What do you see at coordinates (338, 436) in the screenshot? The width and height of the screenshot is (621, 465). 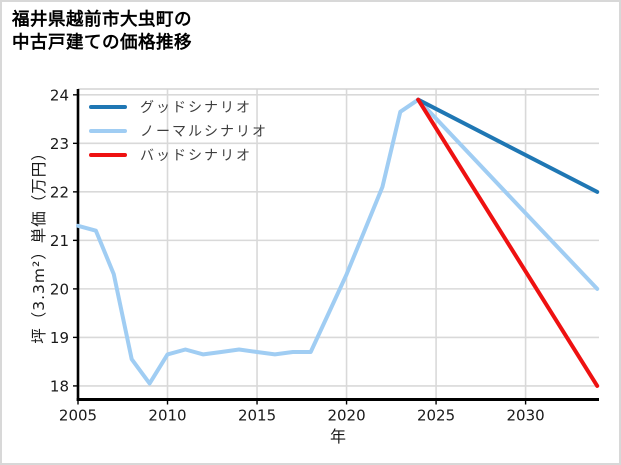 I see `x-axis-label: 年` at bounding box center [338, 436].